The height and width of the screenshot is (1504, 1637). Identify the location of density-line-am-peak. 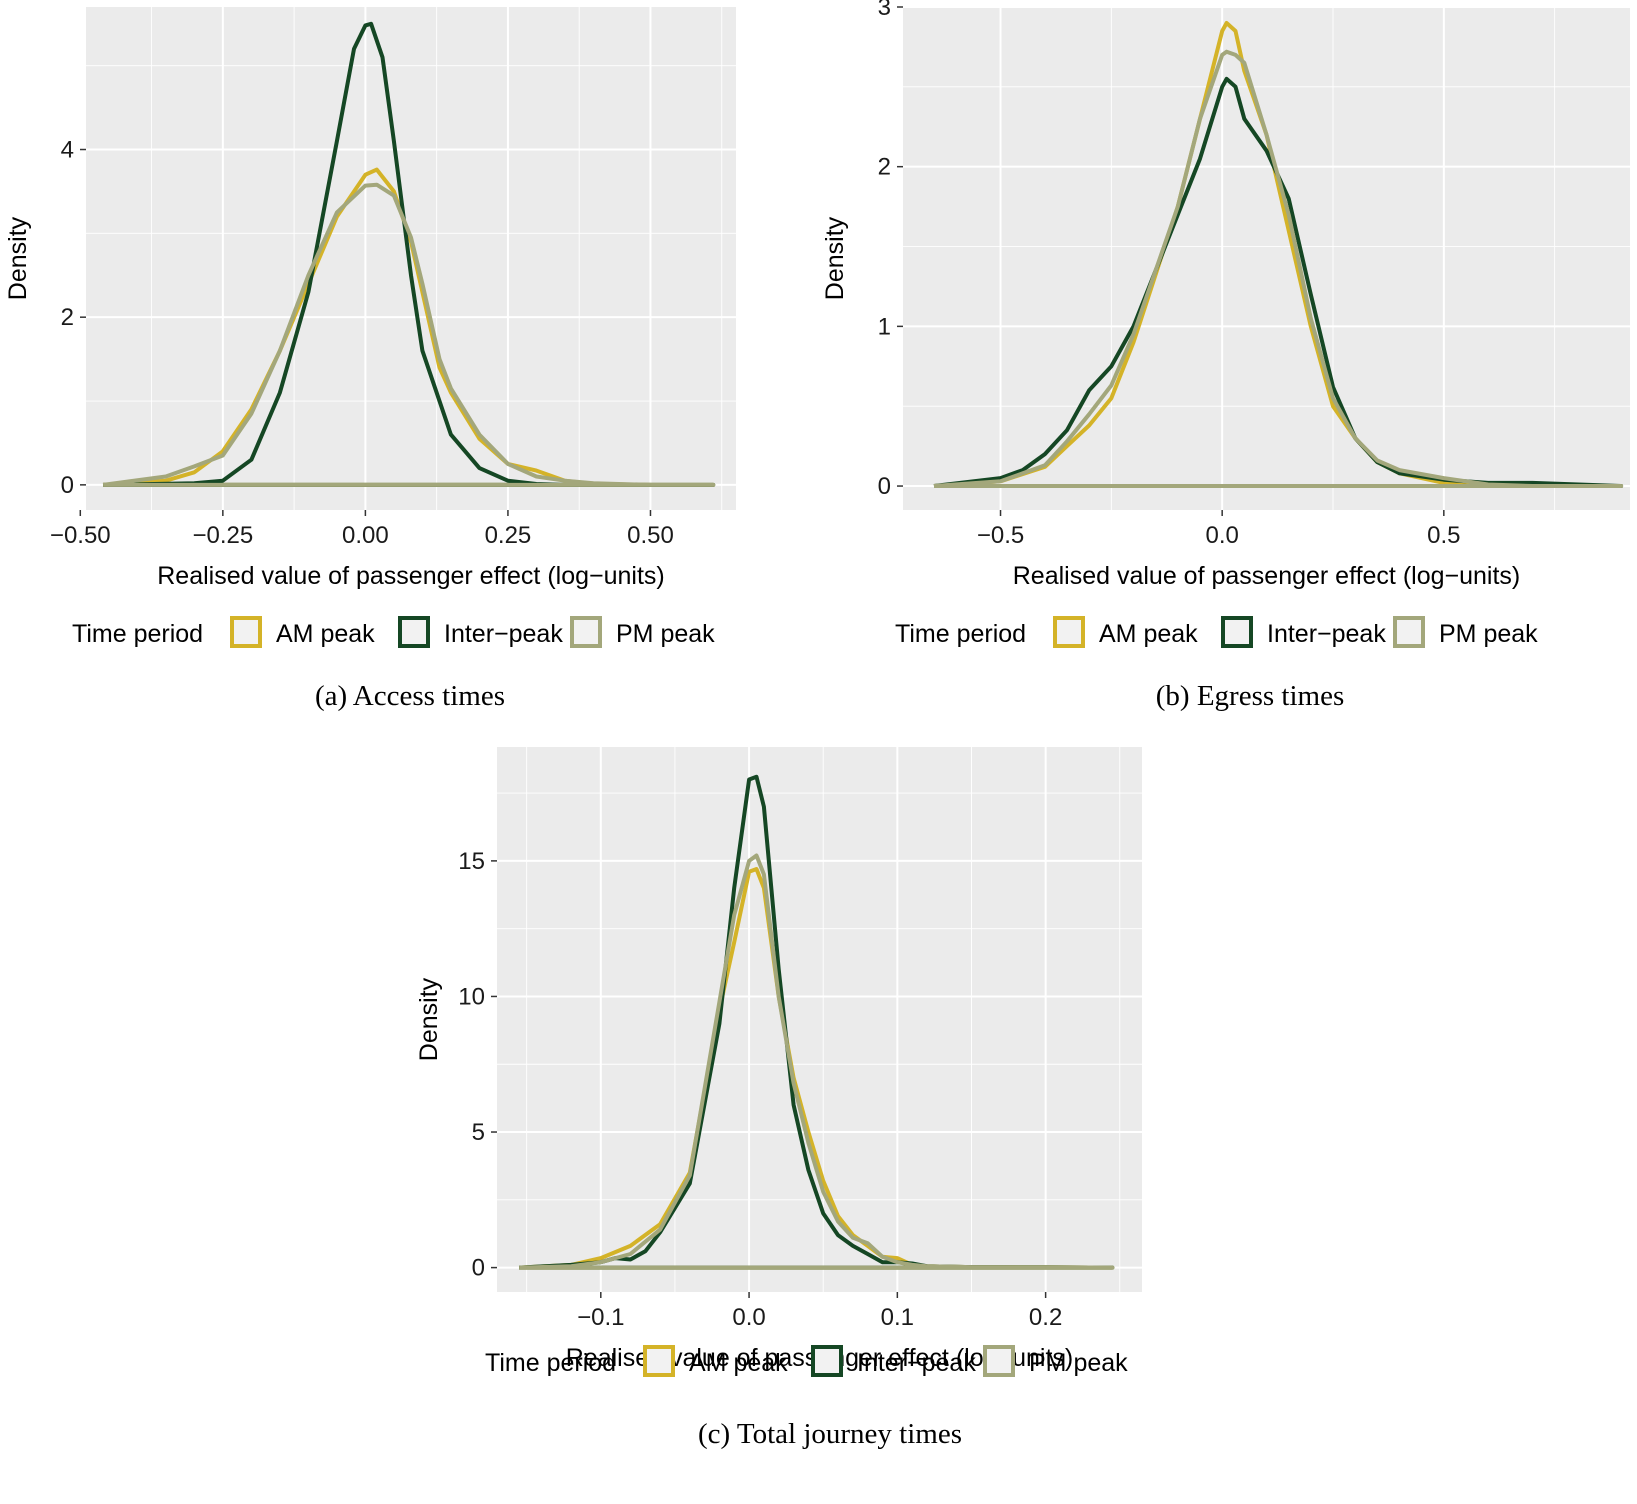
(1278, 254).